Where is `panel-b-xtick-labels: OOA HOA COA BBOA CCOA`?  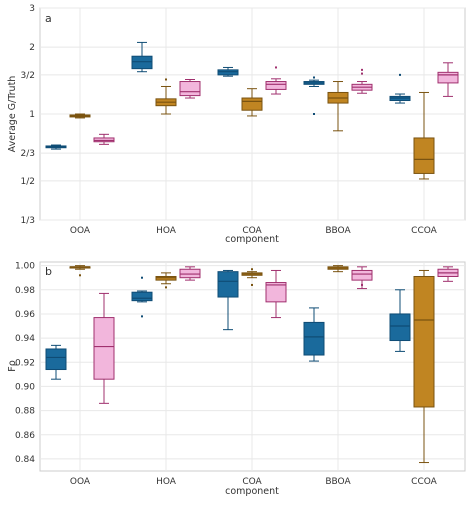 panel-b-xtick-labels: OOA HOA COA BBOA CCOA is located at coordinates (254, 482).